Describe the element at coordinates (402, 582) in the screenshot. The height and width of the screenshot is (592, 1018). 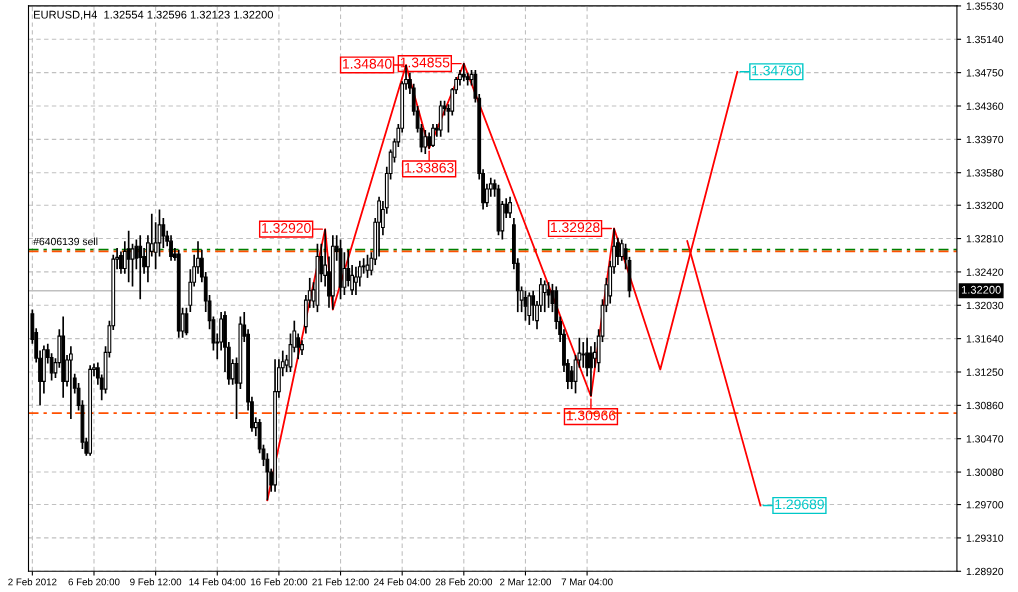
I see `x-tick-label: 24 Feb 04:00` at that location.